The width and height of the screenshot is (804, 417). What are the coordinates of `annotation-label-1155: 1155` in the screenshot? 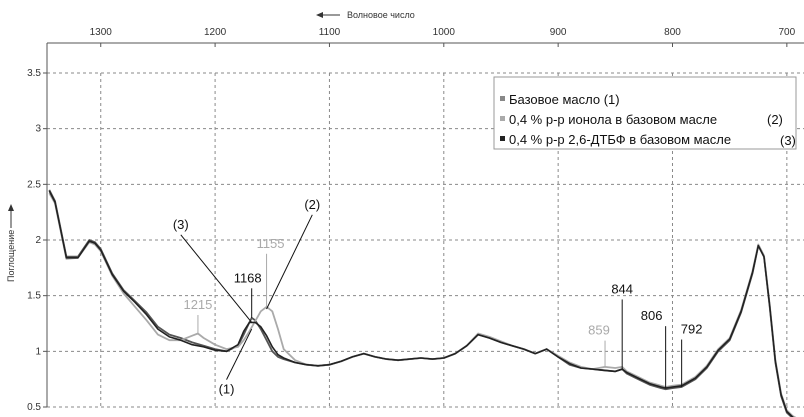 It's located at (271, 243).